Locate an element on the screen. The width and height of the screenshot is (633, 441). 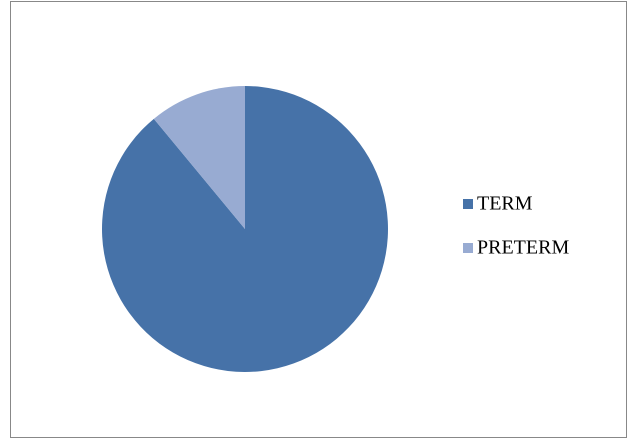
legend-label: PRETERM is located at coordinates (523, 248).